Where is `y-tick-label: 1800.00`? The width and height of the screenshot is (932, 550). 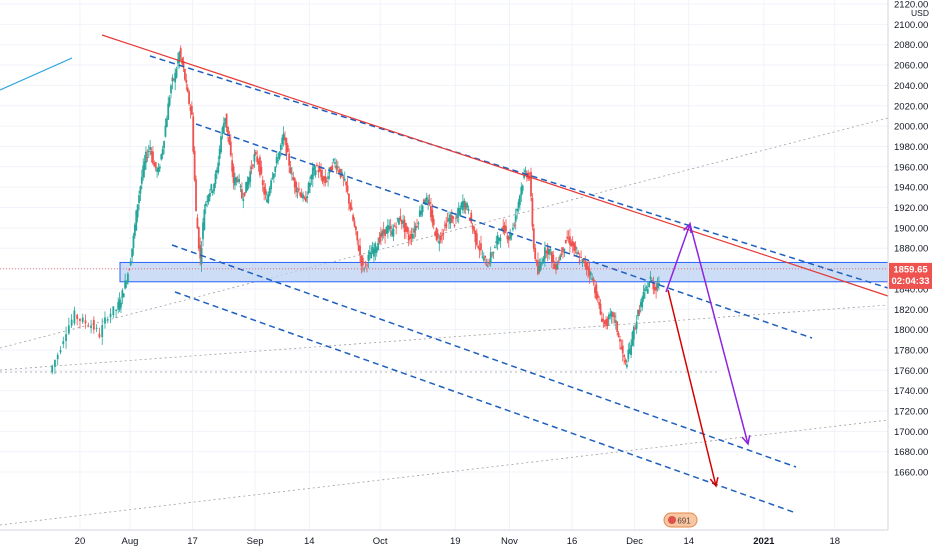 y-tick-label: 1800.00 is located at coordinates (911, 330).